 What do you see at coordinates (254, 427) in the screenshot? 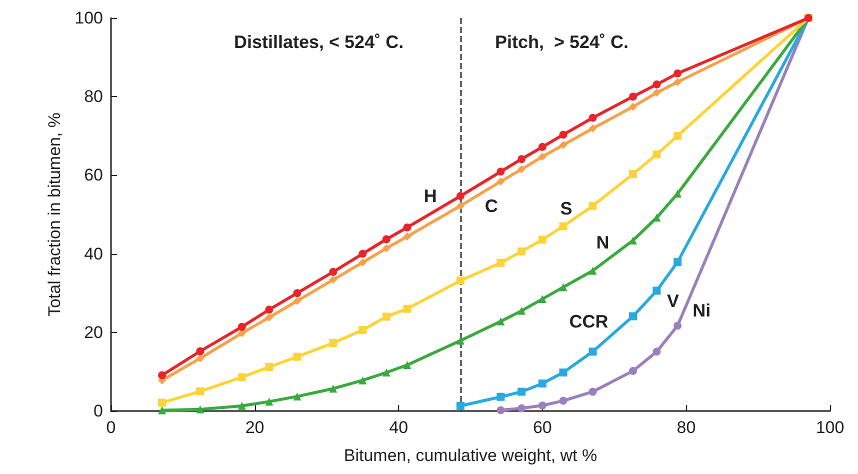
I see `x-tick-label: 20` at bounding box center [254, 427].